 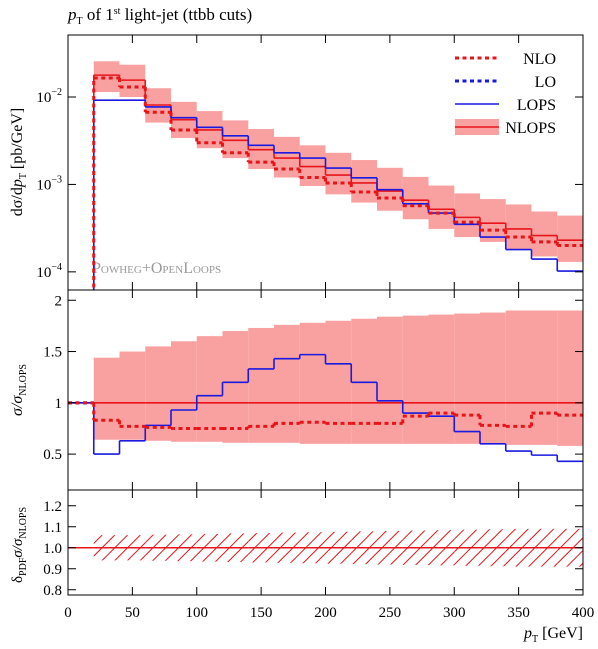 I want to click on y-tick-label: 10⁻⁴, so click(x=49, y=271).